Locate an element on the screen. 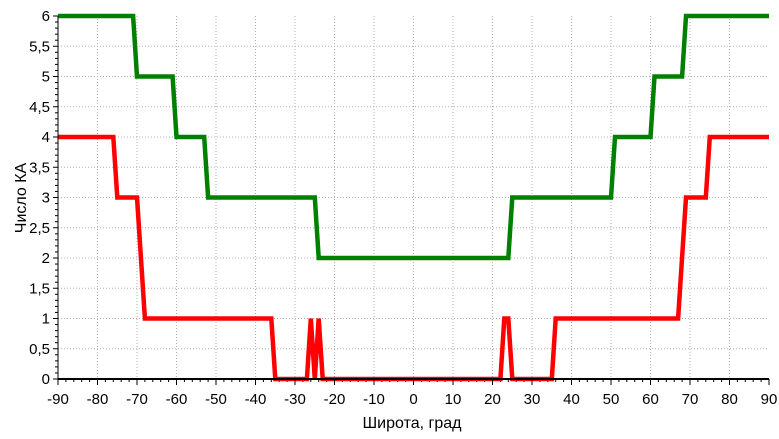  y-tick-label: 5 is located at coordinates (46, 77).